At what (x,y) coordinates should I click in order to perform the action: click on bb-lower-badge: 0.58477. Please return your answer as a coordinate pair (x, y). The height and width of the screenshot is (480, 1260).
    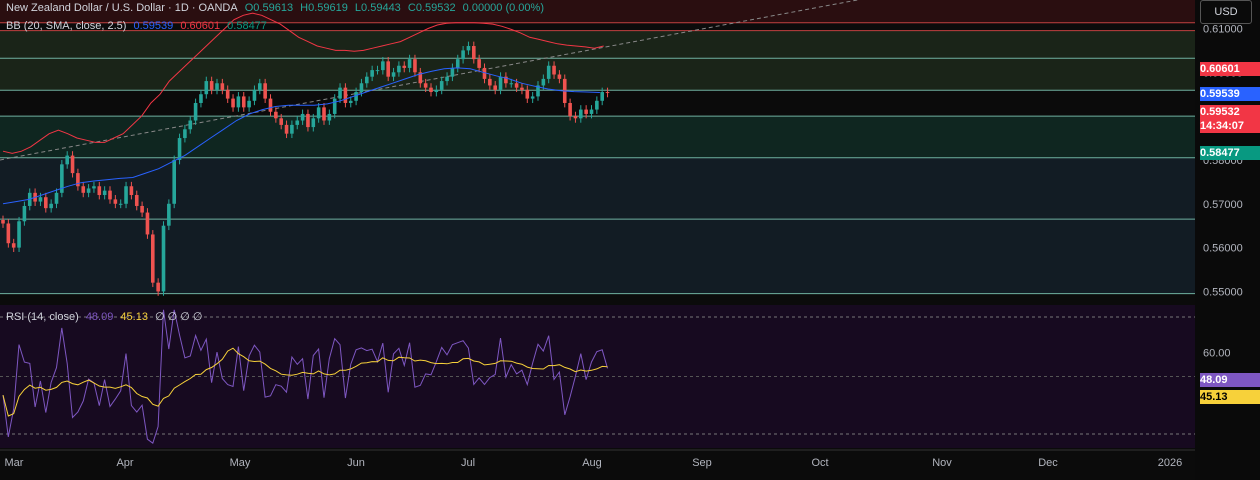
    Looking at the image, I should click on (1230, 153).